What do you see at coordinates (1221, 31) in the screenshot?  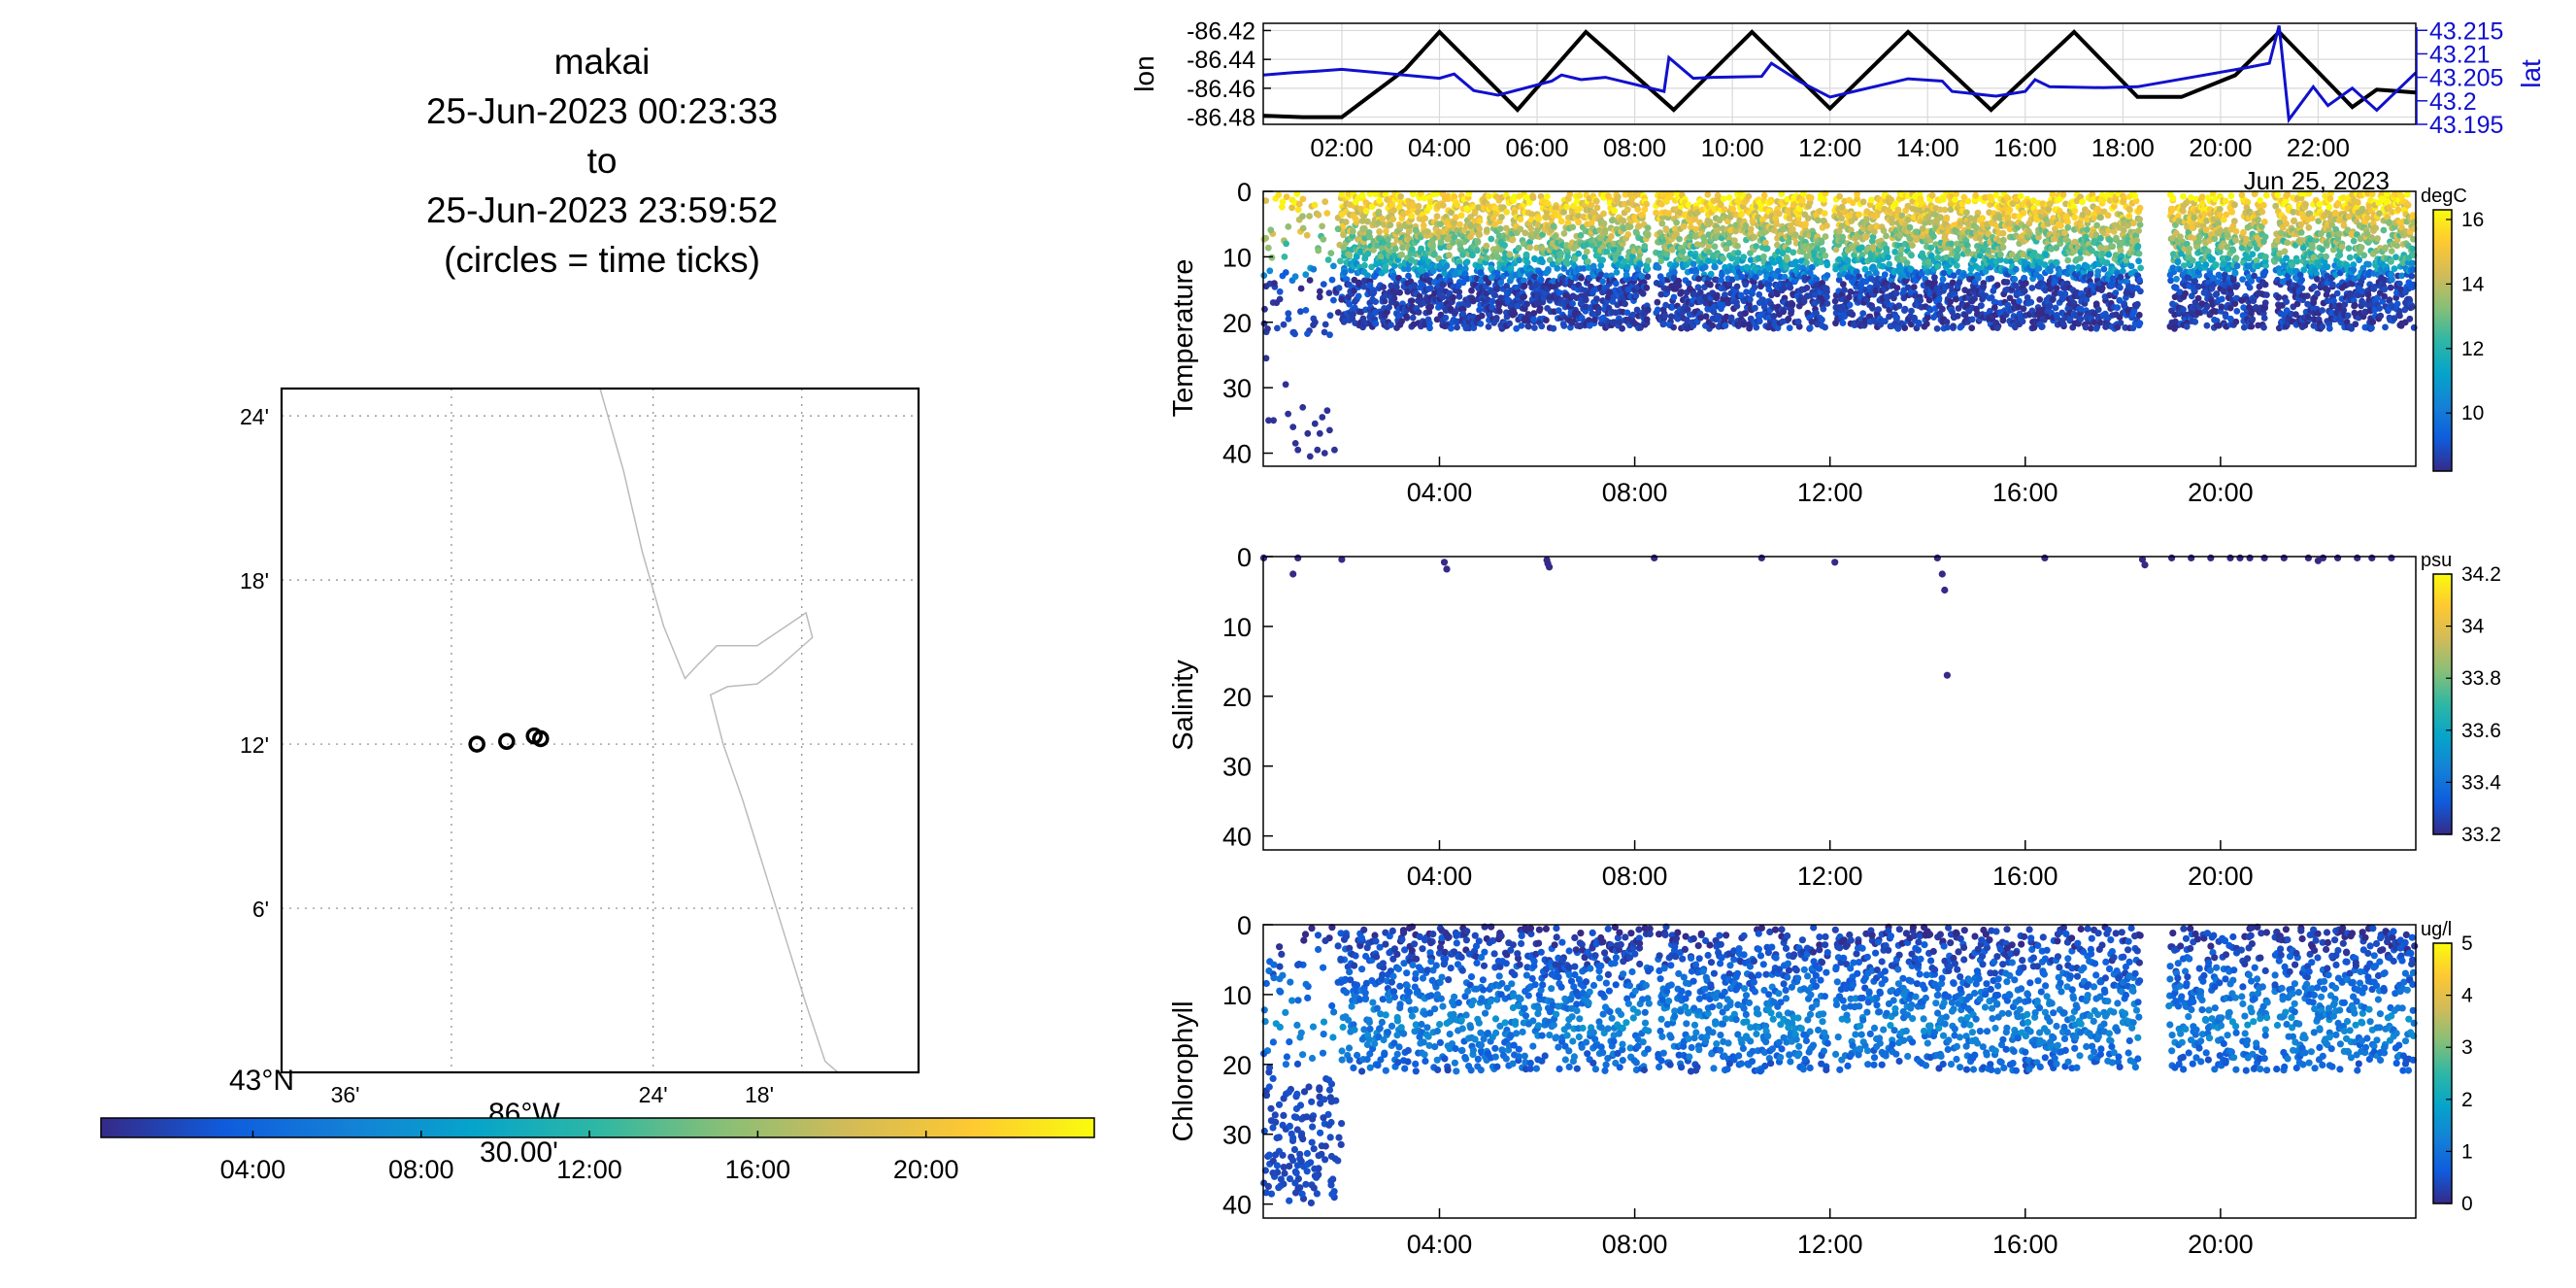 I see `track-left-tick-label: -86.42` at bounding box center [1221, 31].